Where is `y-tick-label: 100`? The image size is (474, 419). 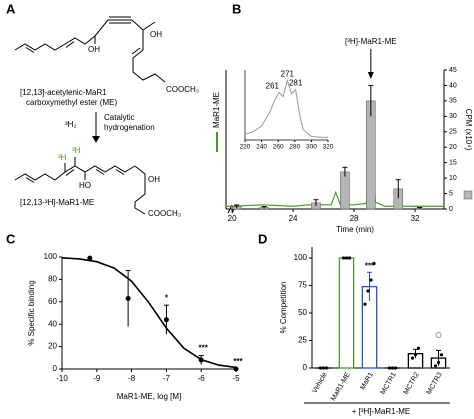 y-tick-label: 100 is located at coordinates (51, 256).